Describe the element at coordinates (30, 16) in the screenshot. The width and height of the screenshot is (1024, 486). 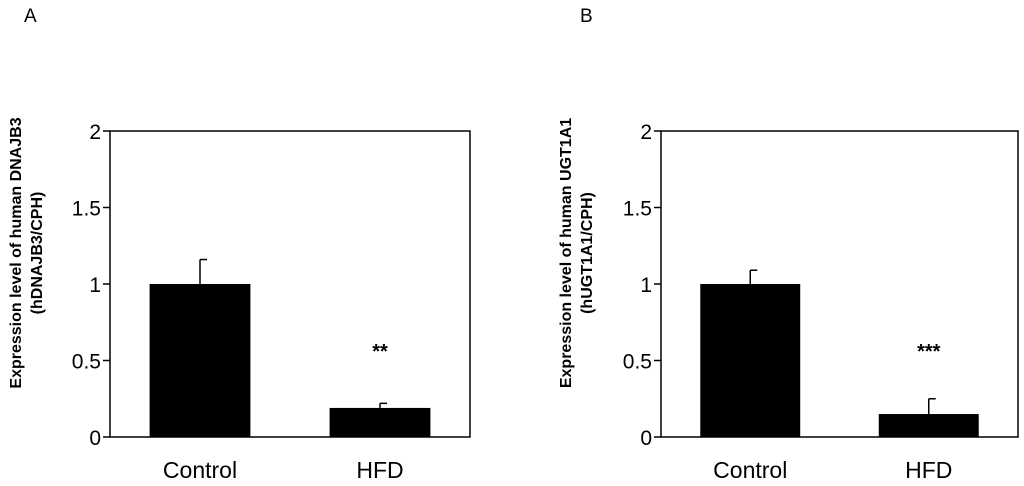
I see `panel-a-letter: A` at that location.